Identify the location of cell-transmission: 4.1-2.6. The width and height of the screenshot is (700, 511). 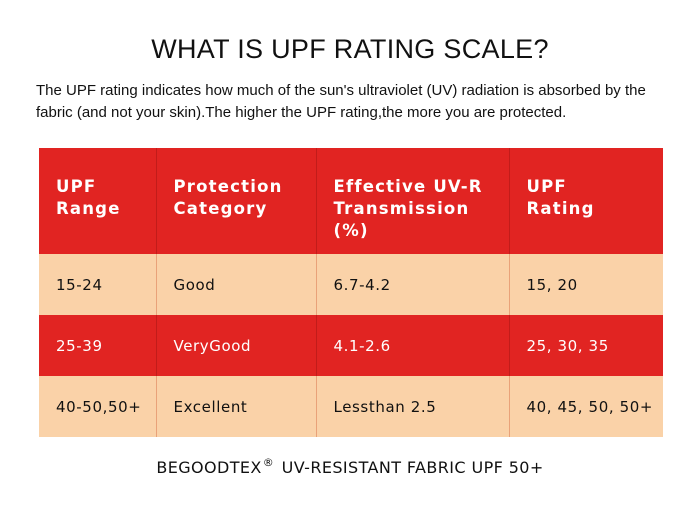
(412, 345).